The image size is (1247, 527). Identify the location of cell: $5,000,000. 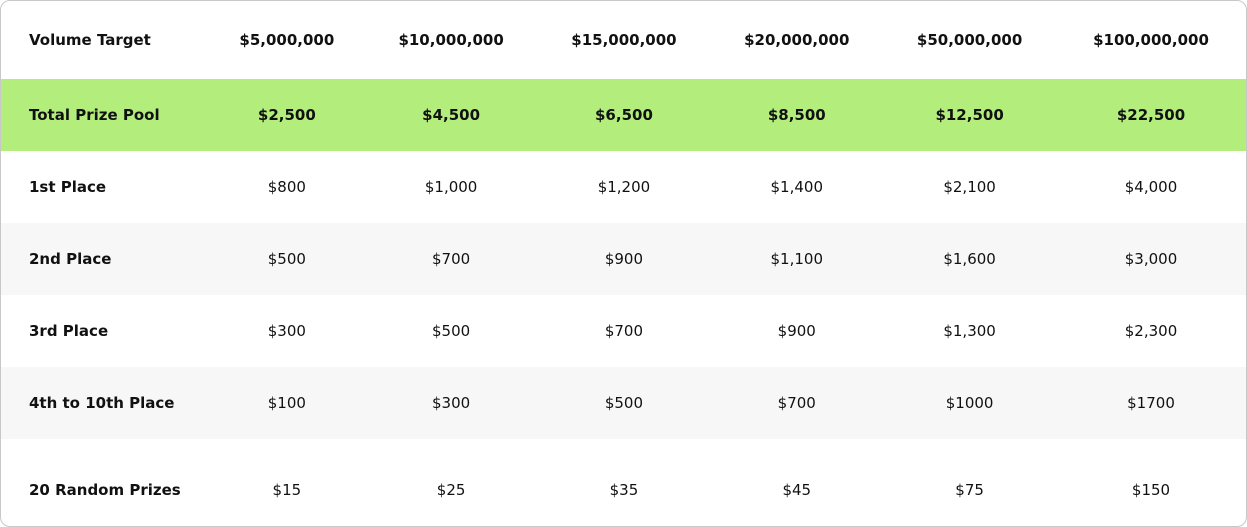
(287, 40).